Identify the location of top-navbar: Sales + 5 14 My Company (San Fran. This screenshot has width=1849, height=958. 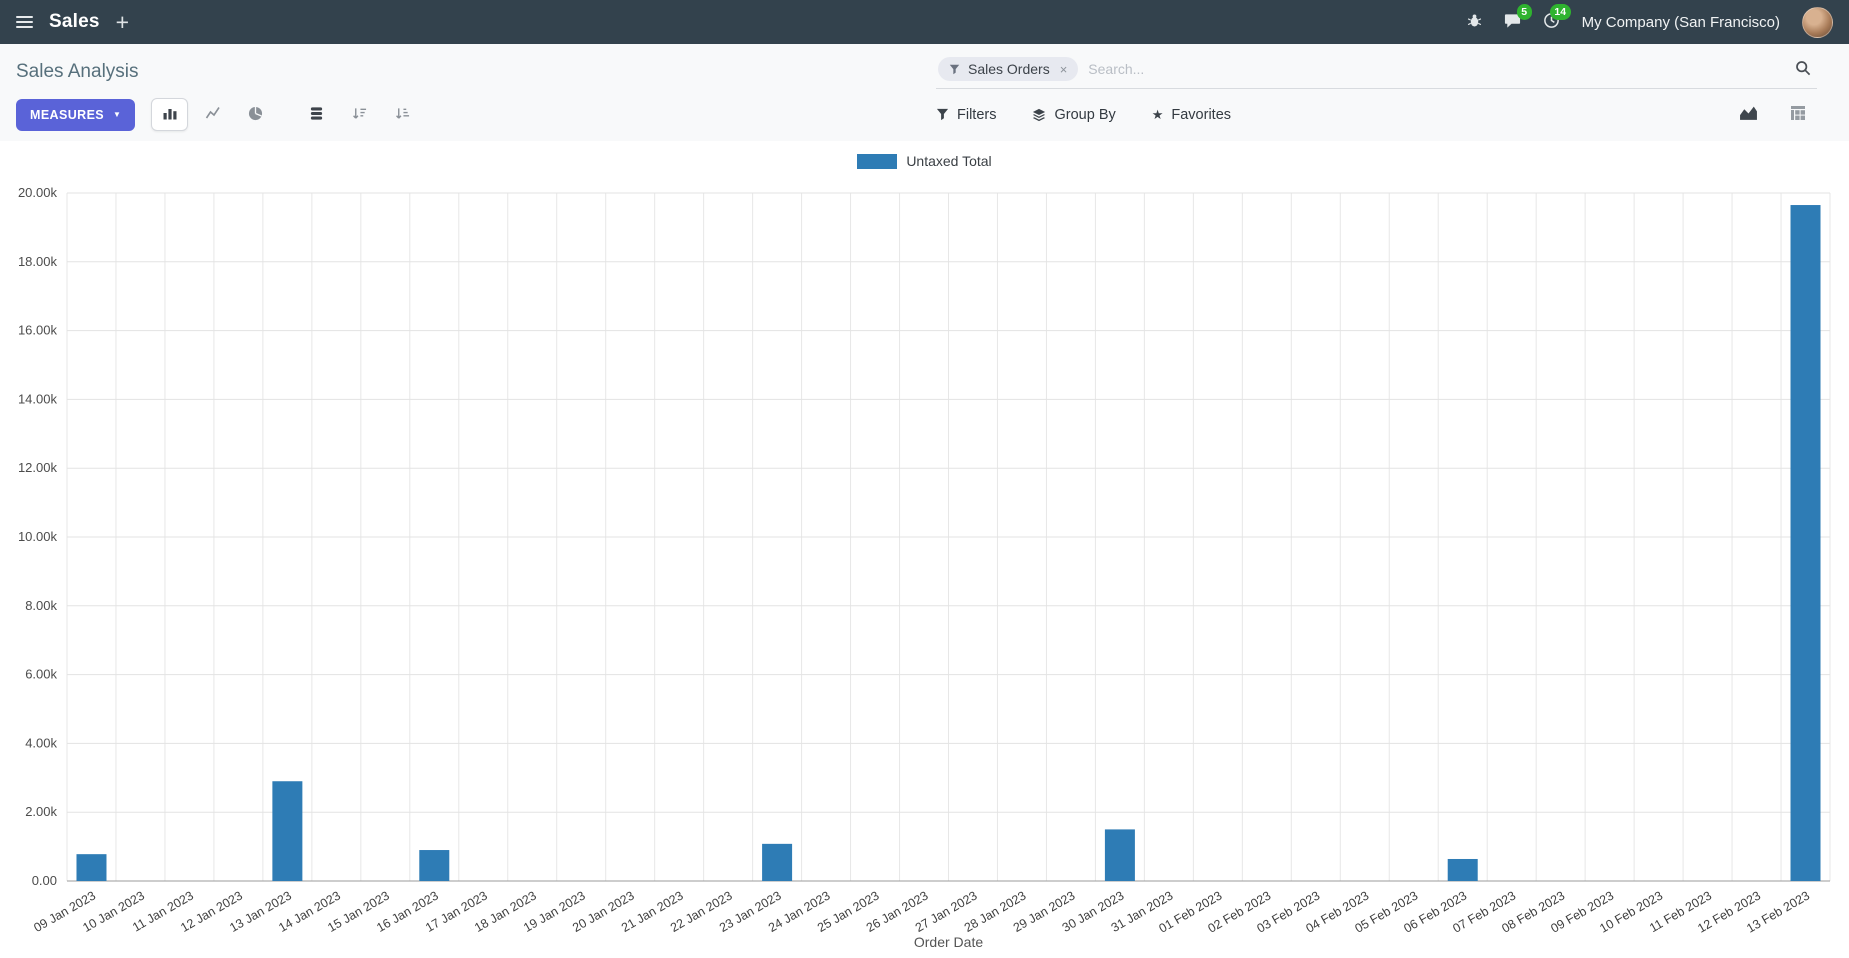
(924, 22).